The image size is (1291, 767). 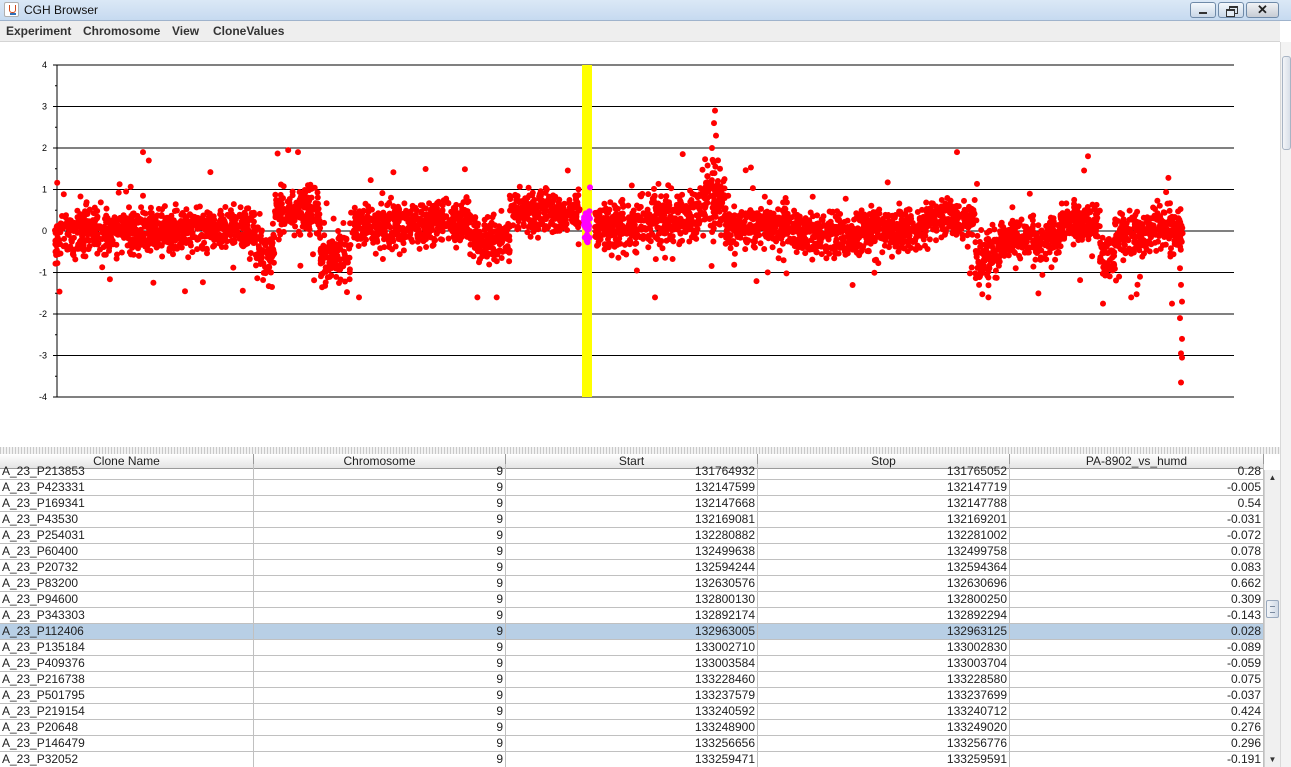 What do you see at coordinates (1285, 404) in the screenshot?
I see `window-scrollbar` at bounding box center [1285, 404].